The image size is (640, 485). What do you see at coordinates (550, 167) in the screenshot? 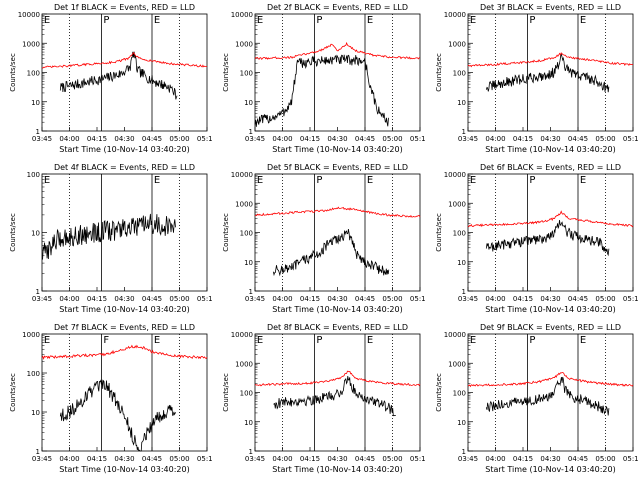
I see `panel-title: Det 6f BLACK = Events, RED = LLD` at bounding box center [550, 167].